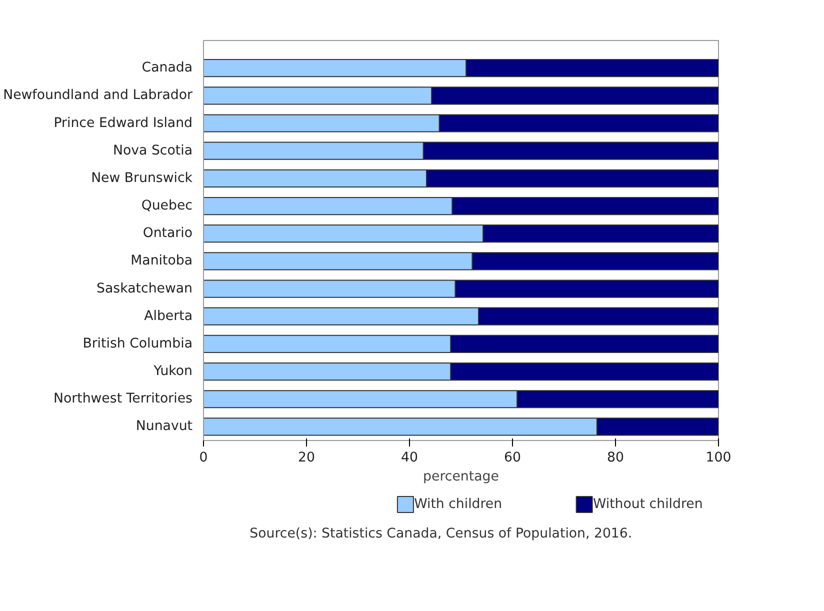 This screenshot has height=611, width=824. What do you see at coordinates (172, 372) in the screenshot?
I see `y-tick-label: Yukon` at bounding box center [172, 372].